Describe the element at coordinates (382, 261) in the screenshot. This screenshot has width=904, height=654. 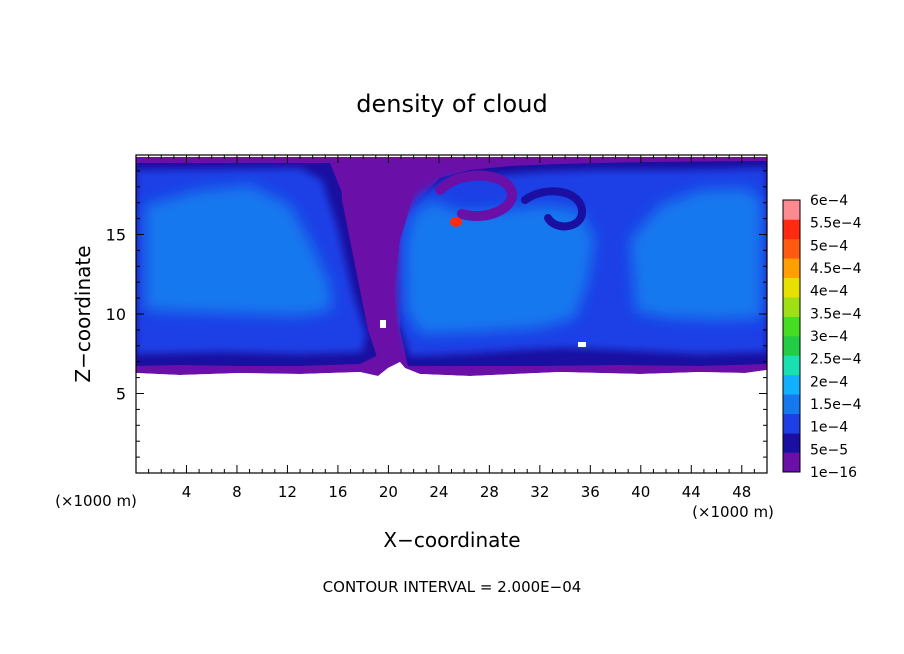
I see `field-dry-slot` at that location.